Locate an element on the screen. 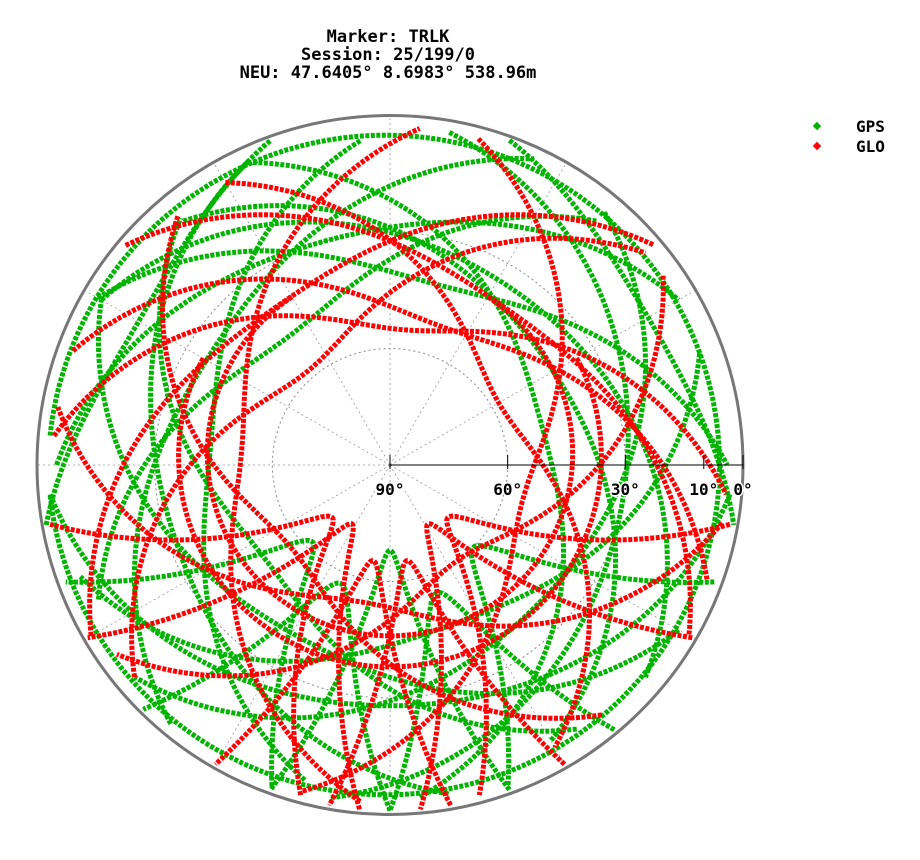 This screenshot has height=860, width=920. legend-label-glo: GLO is located at coordinates (870, 146).